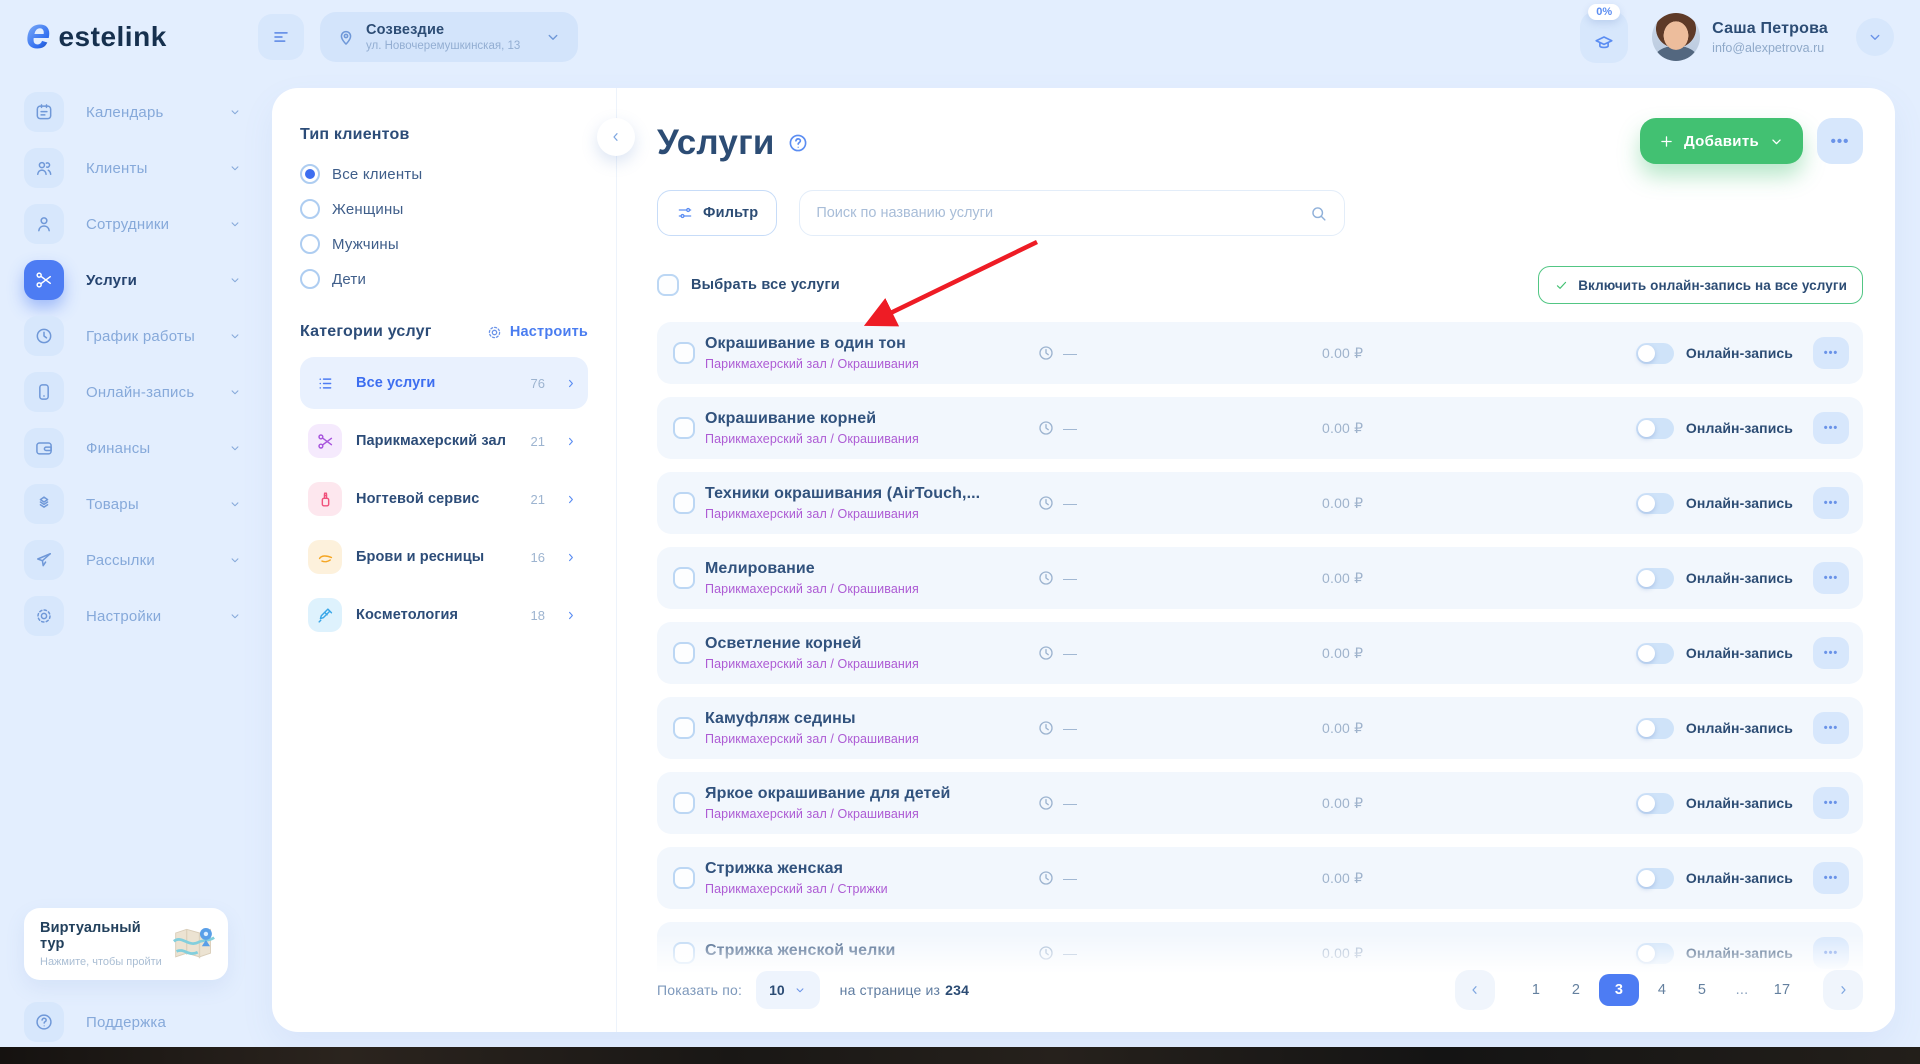  Describe the element at coordinates (805, 343) in the screenshot. I see `service-name: Окрашивание в один тон` at that location.